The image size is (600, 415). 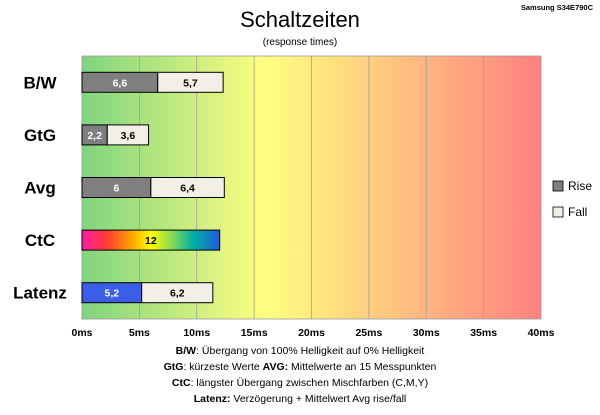 What do you see at coordinates (580, 186) in the screenshot?
I see `legend-rise-label: Rise` at bounding box center [580, 186].